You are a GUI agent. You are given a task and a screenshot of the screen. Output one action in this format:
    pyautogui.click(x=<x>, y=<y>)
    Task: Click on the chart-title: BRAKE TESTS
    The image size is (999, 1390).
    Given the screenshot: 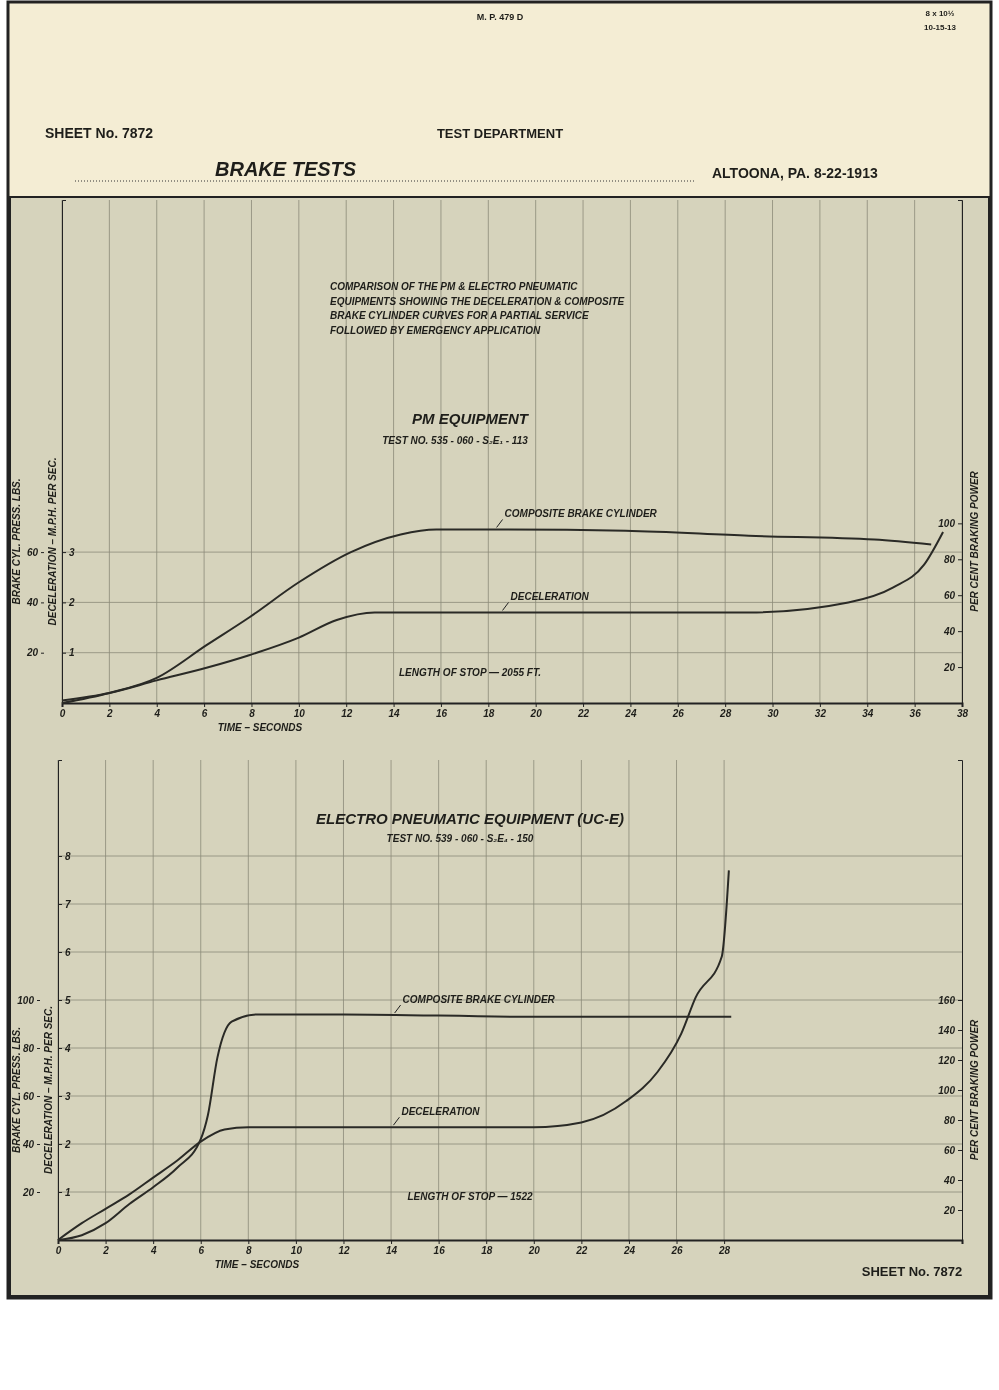 What is the action you would take?
    pyautogui.click(x=286, y=169)
    